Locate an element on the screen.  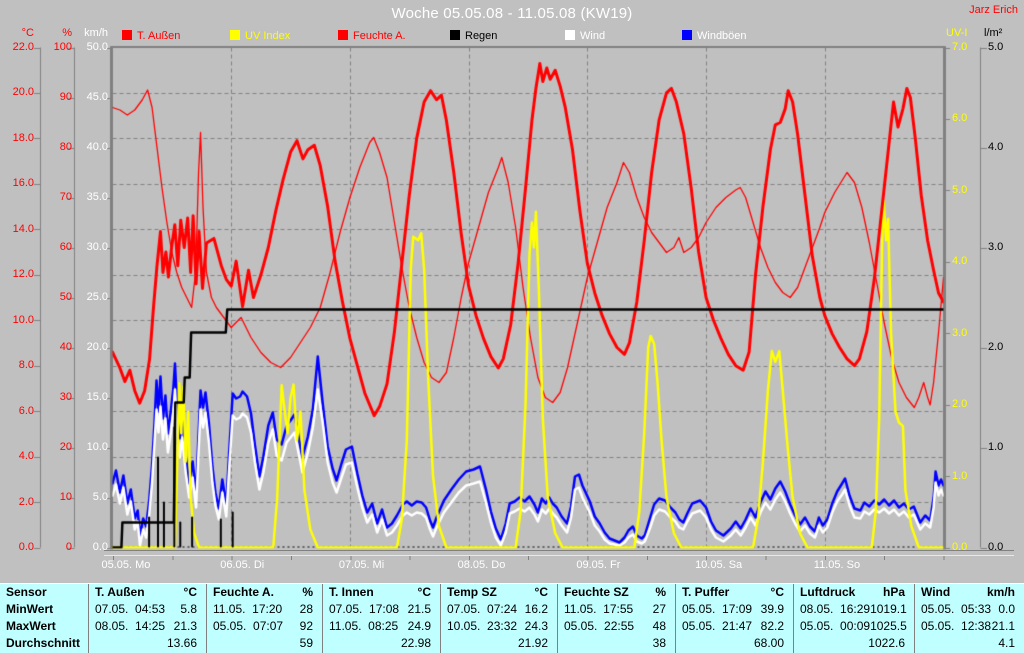
table-row: Feuchte A.% is located at coordinates (264, 592).